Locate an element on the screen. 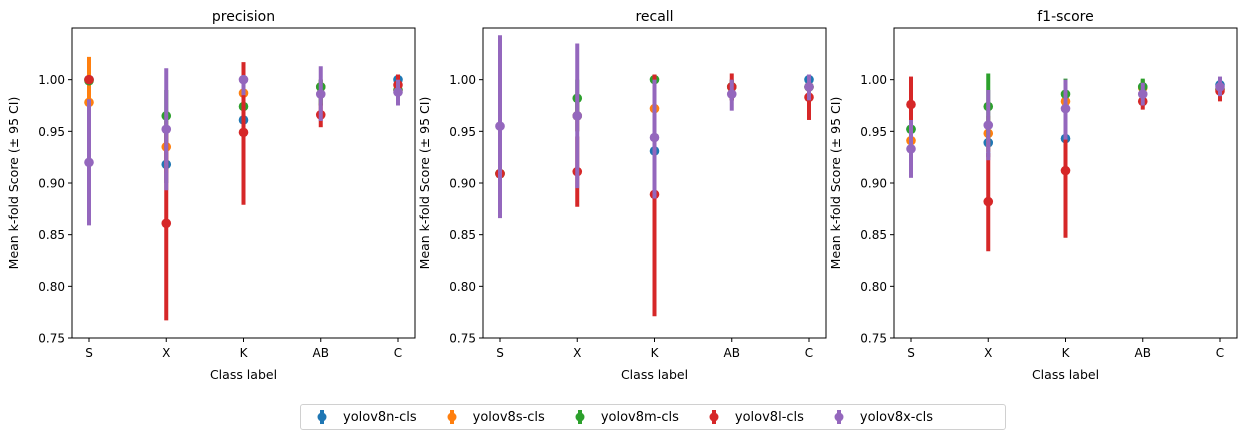 The width and height of the screenshot is (1244, 441). panel-title: precision is located at coordinates (243, 17).